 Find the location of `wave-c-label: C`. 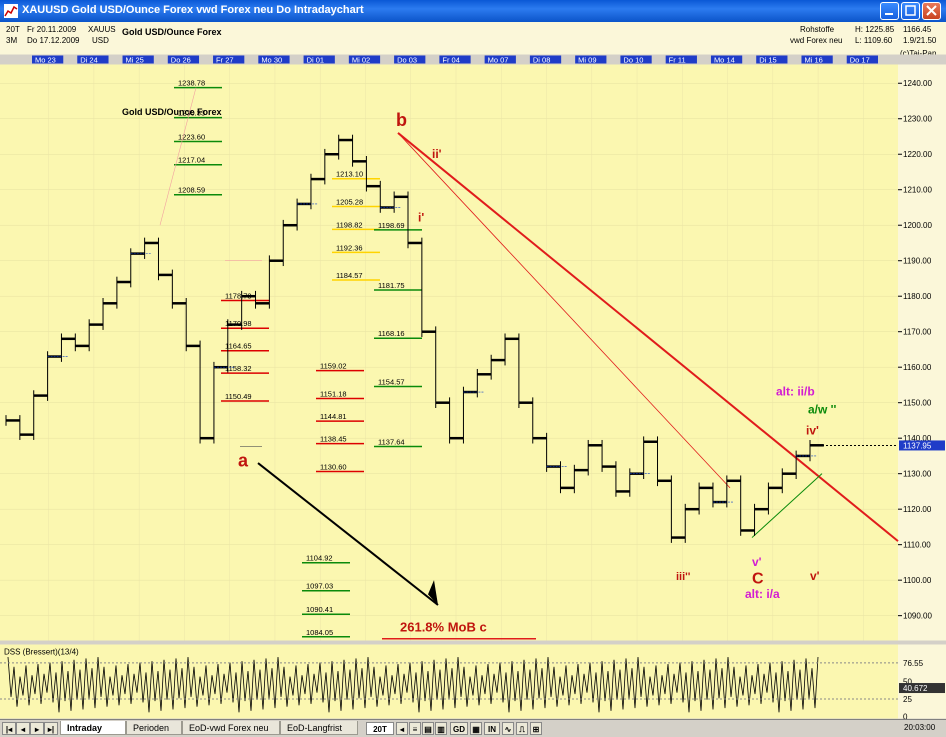

wave-c-label: C is located at coordinates (758, 579).